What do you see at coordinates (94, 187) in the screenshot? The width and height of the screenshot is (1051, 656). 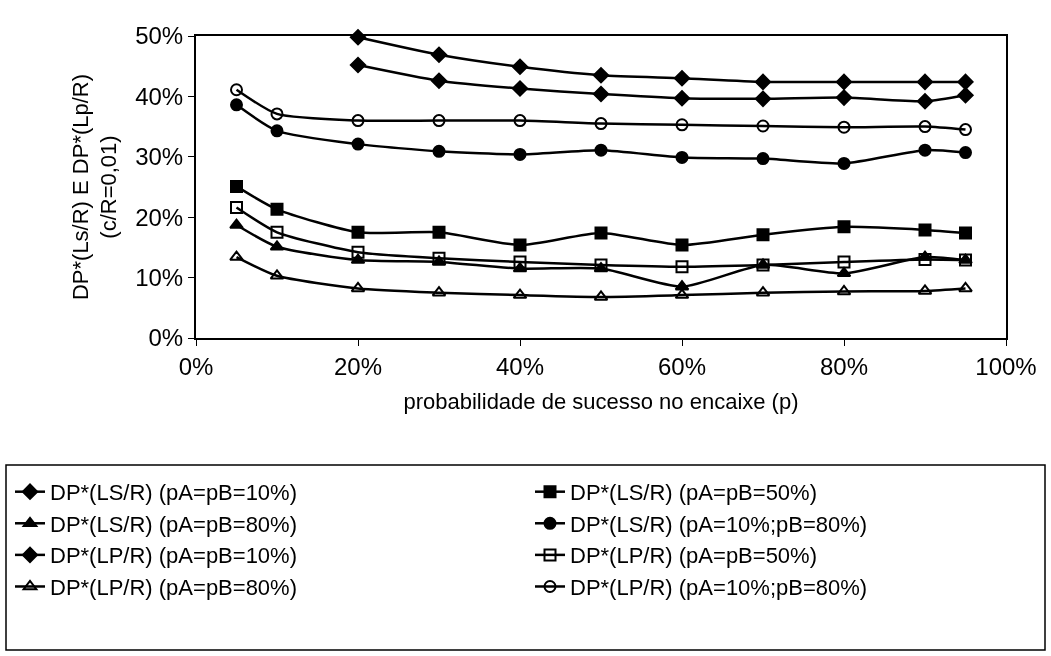 I see `y-axis-title: DP*(Ls/R) E DP*(Lp/R) (c/R=0,01)` at bounding box center [94, 187].